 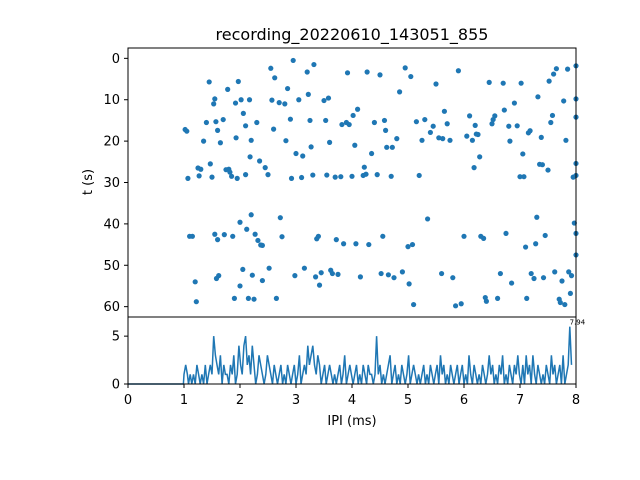 I want to click on histogram-x-tick-label: 5, so click(x=408, y=400).